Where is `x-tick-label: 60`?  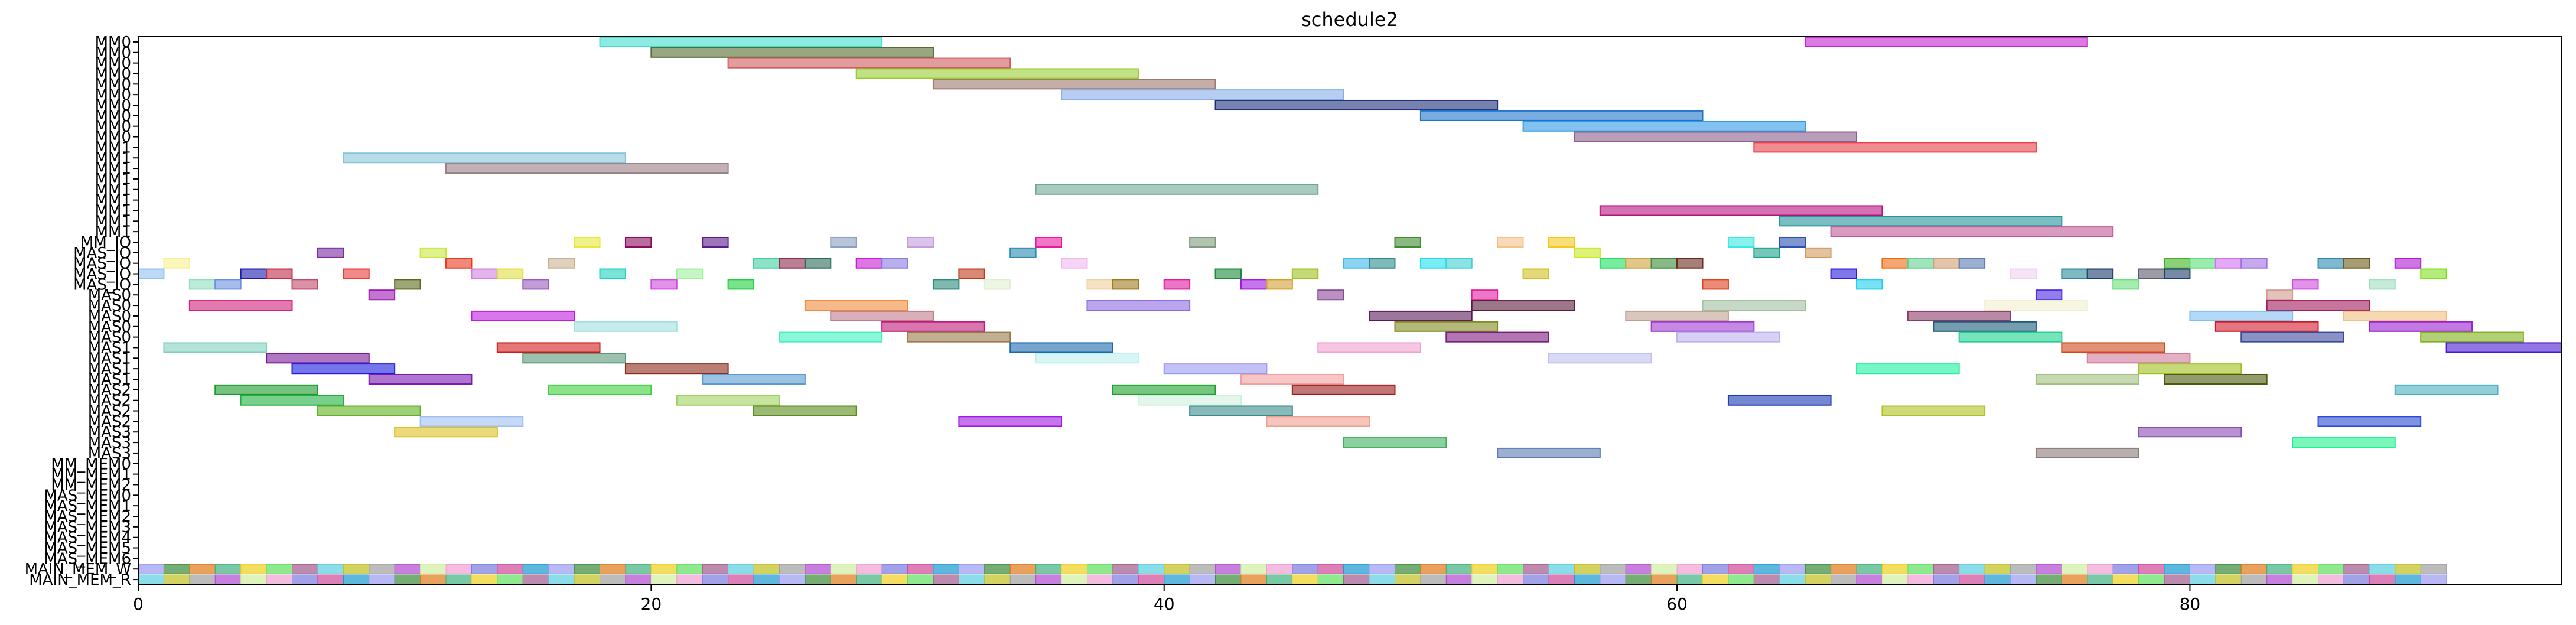 x-tick-label: 60 is located at coordinates (1677, 604).